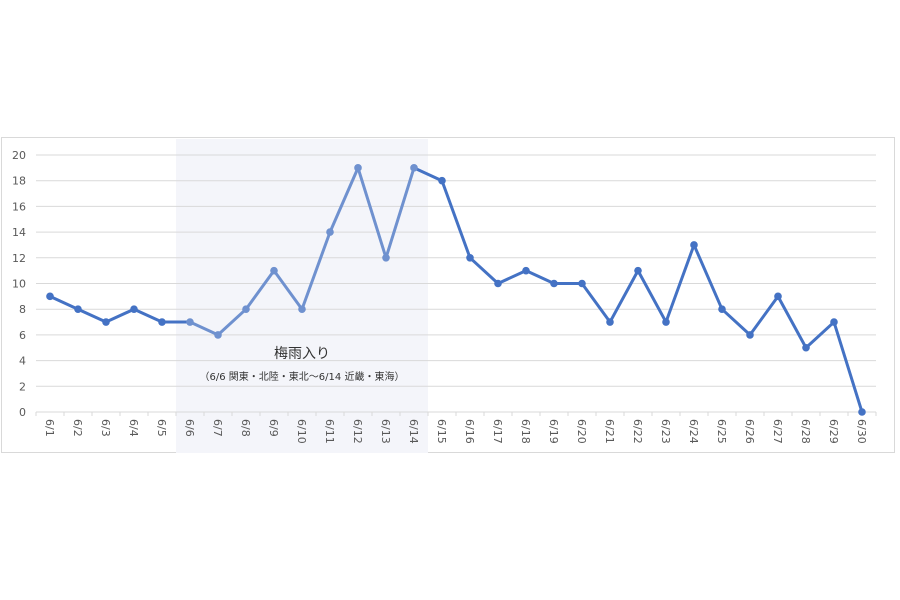  Describe the element at coordinates (19, 181) in the screenshot. I see `y-tick-label: 18` at that location.